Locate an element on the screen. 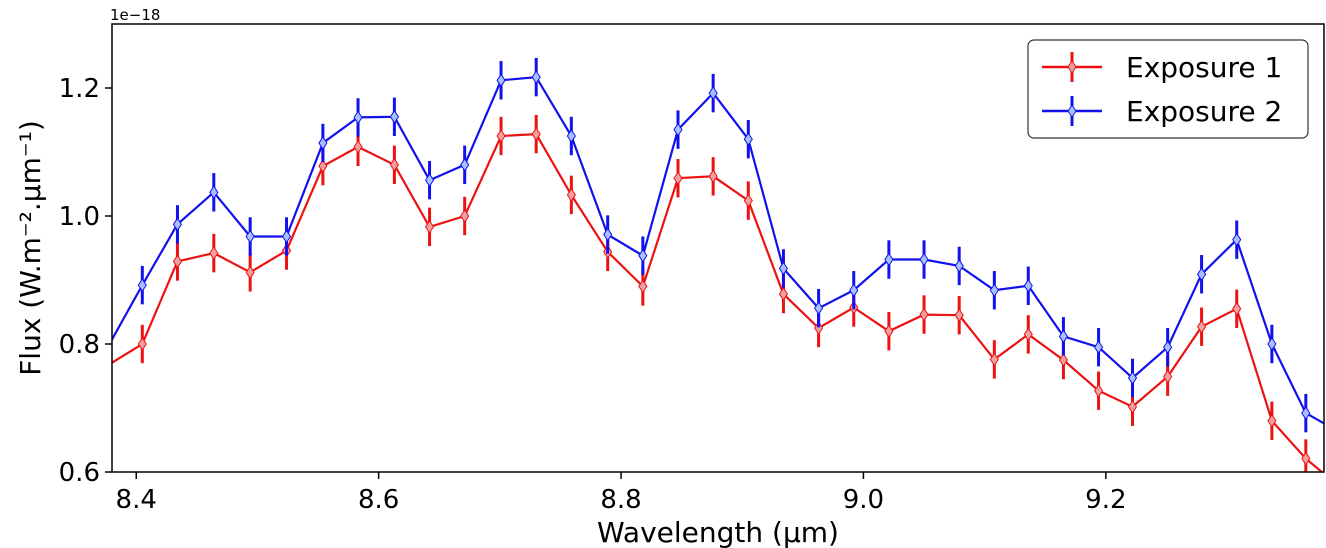  x-tick-label: 8.4 is located at coordinates (136, 500).